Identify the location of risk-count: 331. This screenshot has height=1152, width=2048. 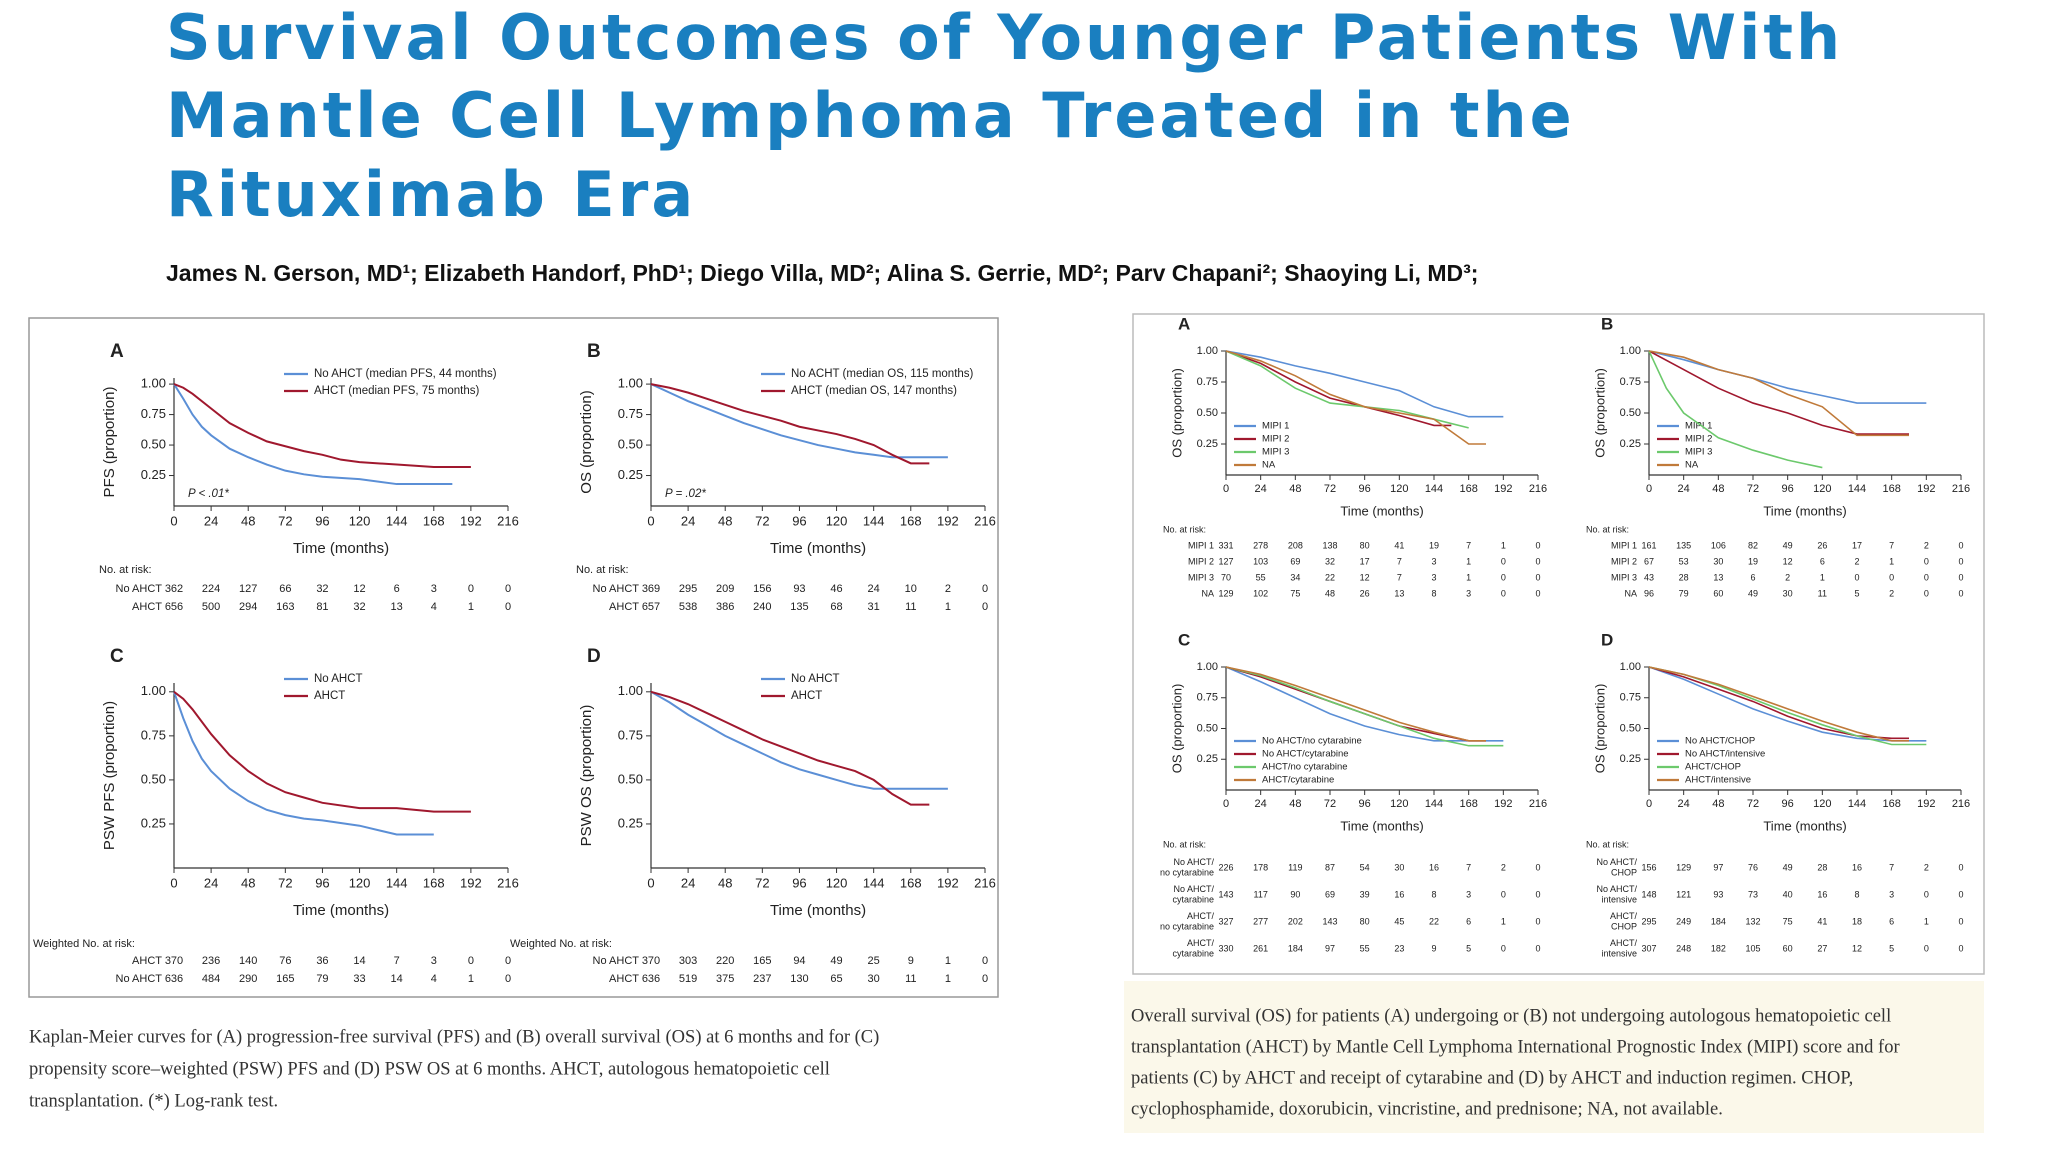
(1225, 545).